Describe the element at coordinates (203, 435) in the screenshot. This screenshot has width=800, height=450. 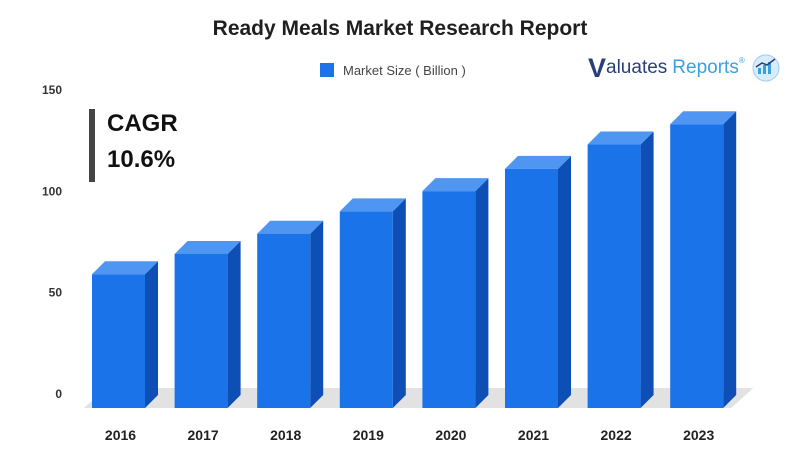
I see `x-tick-label: 2017` at that location.